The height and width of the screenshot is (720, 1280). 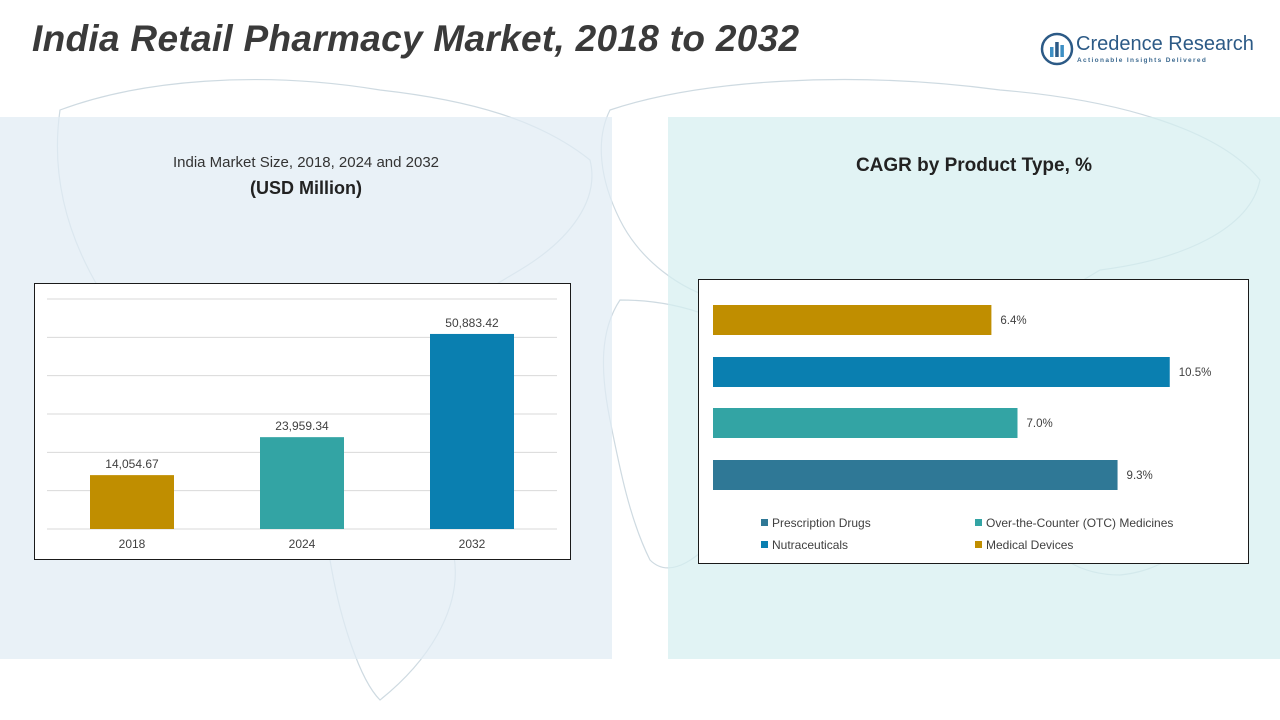 I want to click on bar-nutraceuticals, so click(x=941, y=372).